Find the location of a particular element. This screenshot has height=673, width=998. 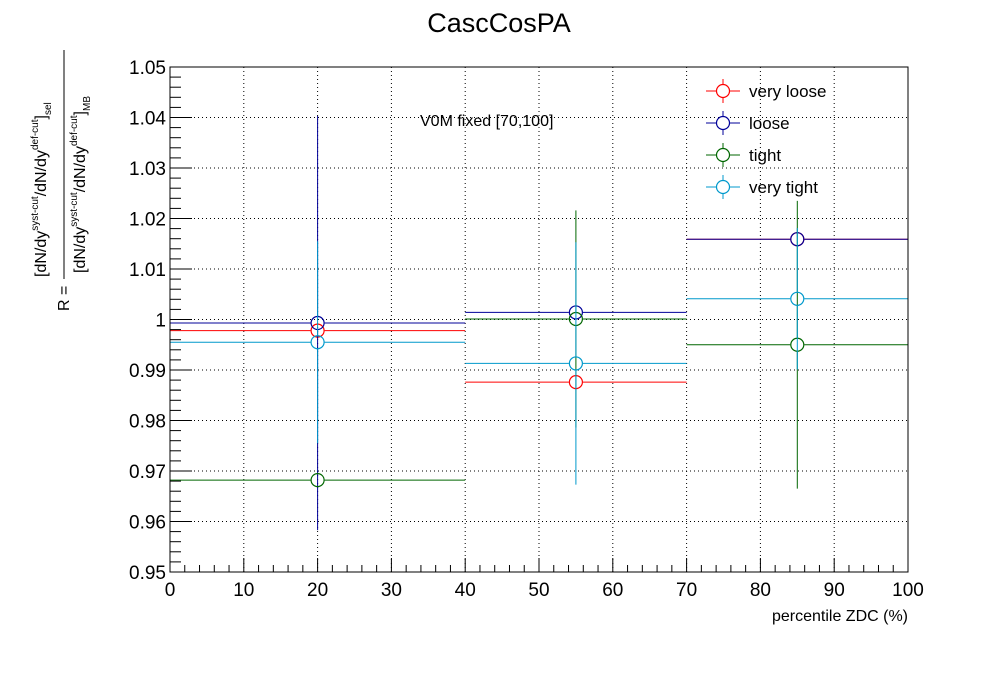

x-tick-label: 70 is located at coordinates (686, 590).